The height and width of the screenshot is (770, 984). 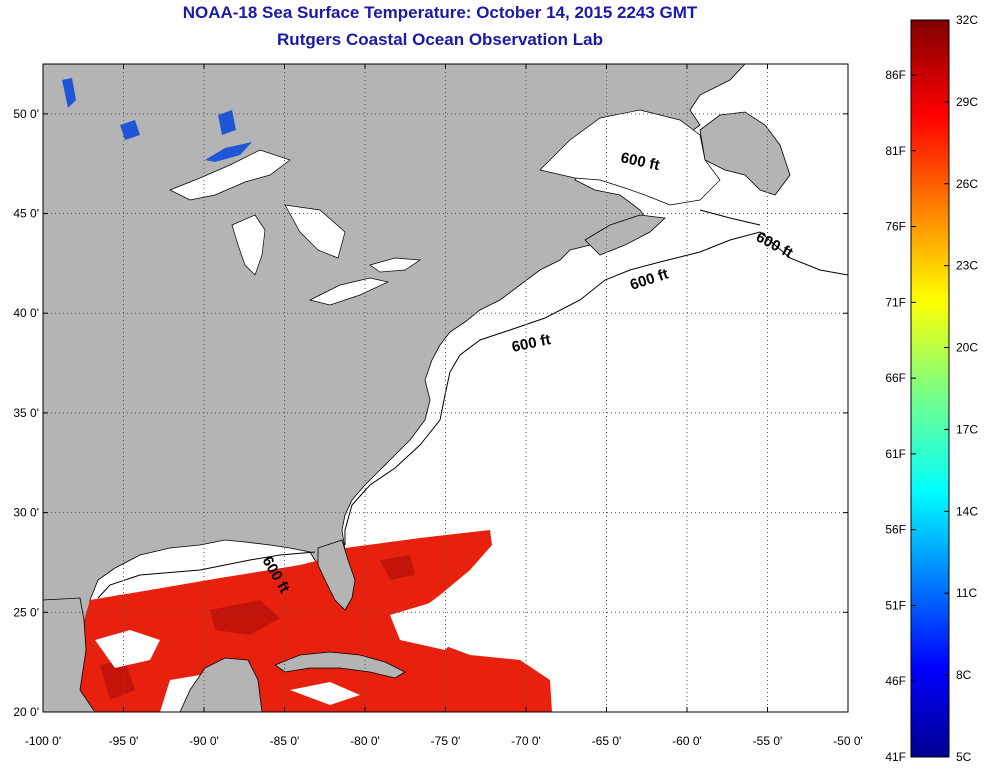 What do you see at coordinates (768, 741) in the screenshot?
I see `lon-tick-label: -55 0'` at bounding box center [768, 741].